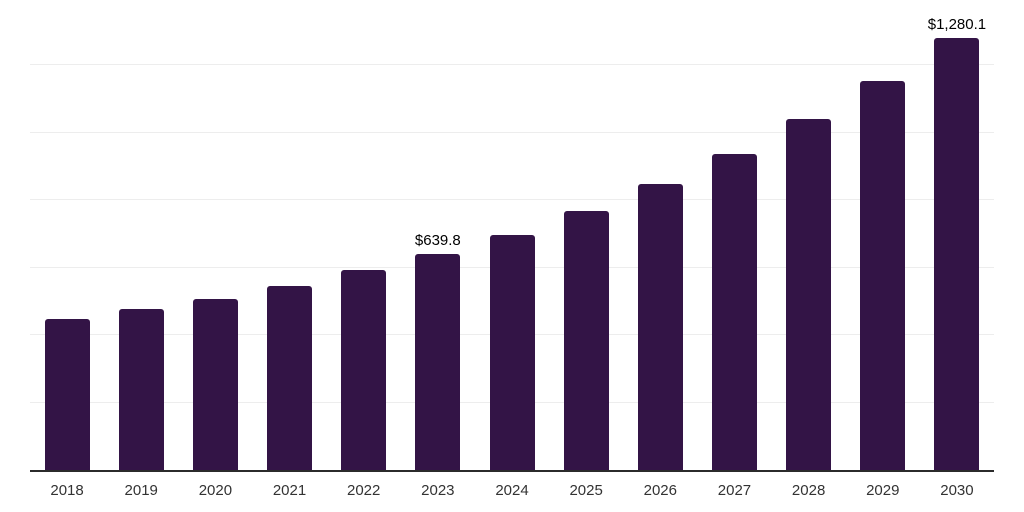 The width and height of the screenshot is (1024, 512). I want to click on bar-2026, so click(660, 327).